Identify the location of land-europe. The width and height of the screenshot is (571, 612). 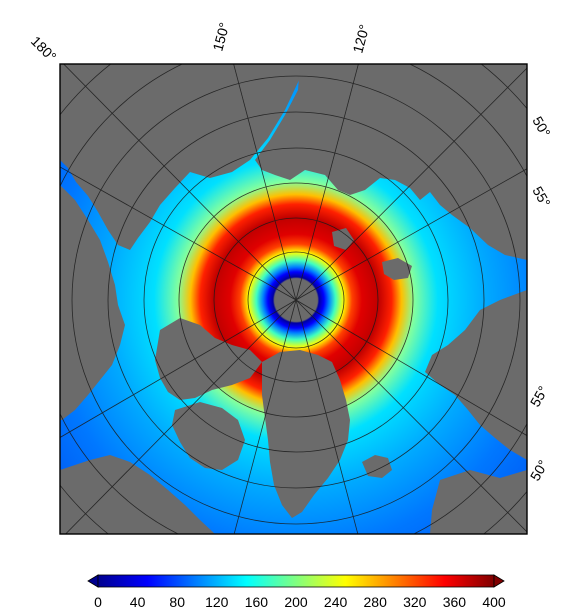
(476, 375).